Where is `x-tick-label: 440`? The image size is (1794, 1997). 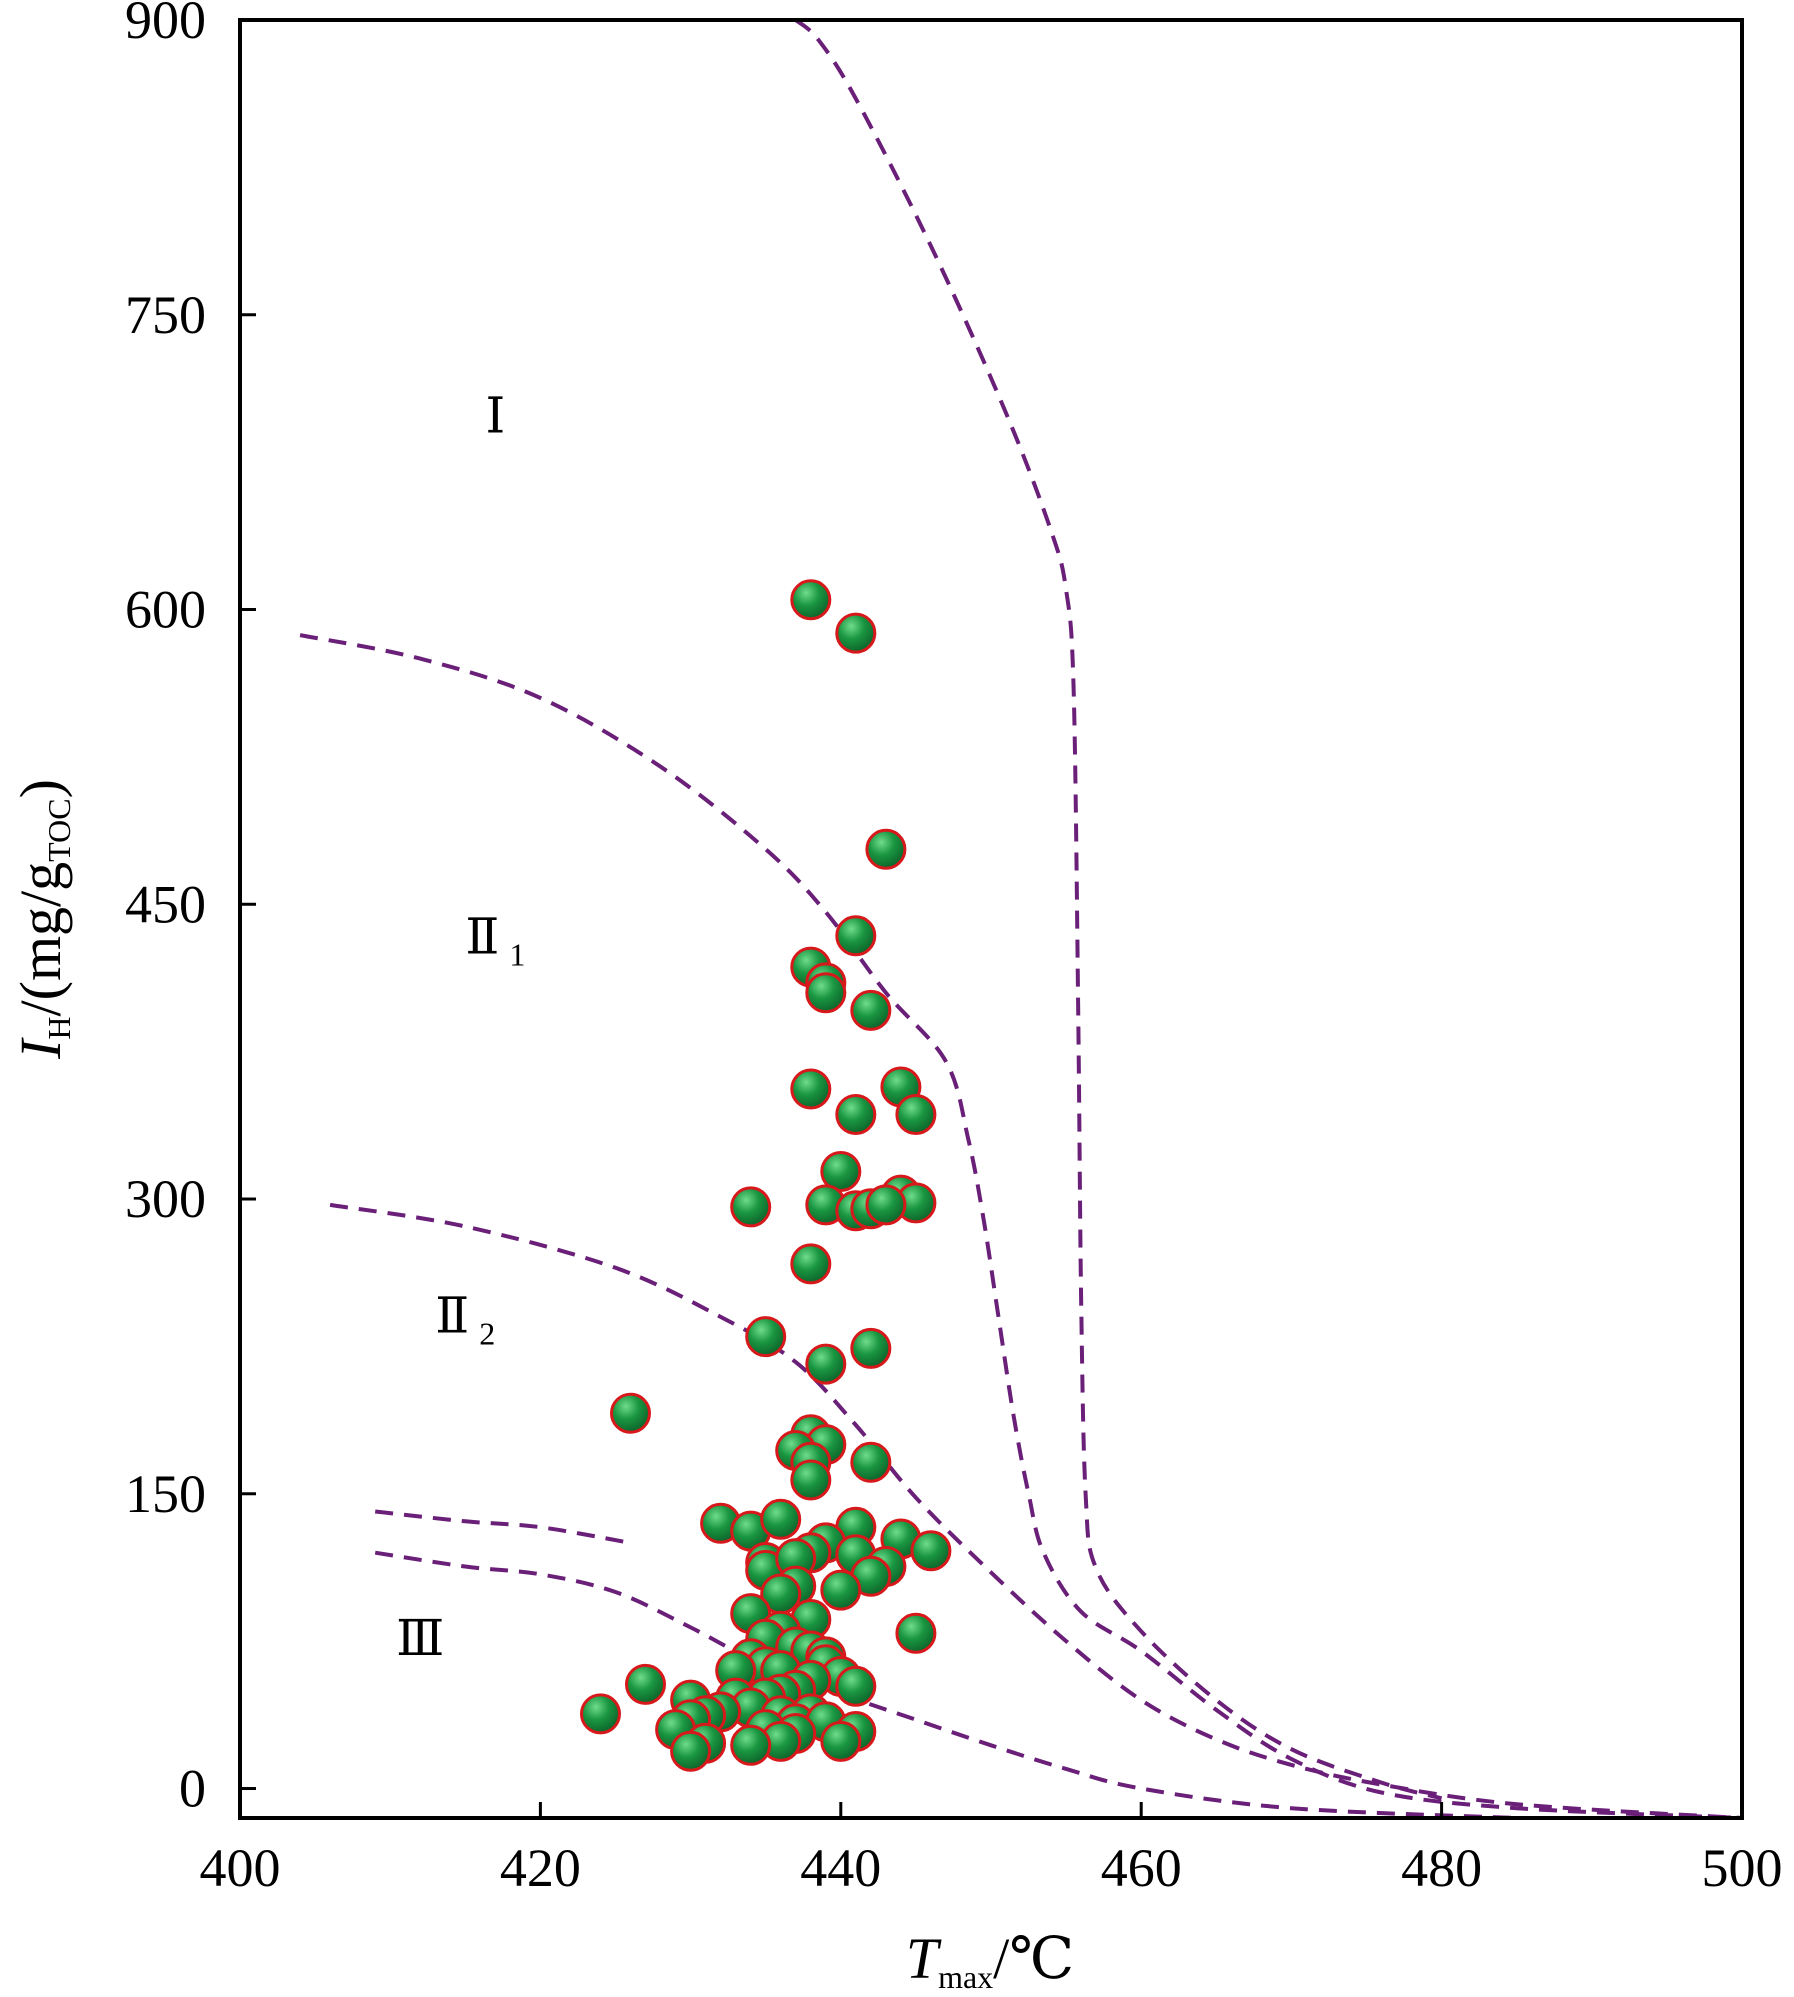 x-tick-label: 440 is located at coordinates (840, 1868).